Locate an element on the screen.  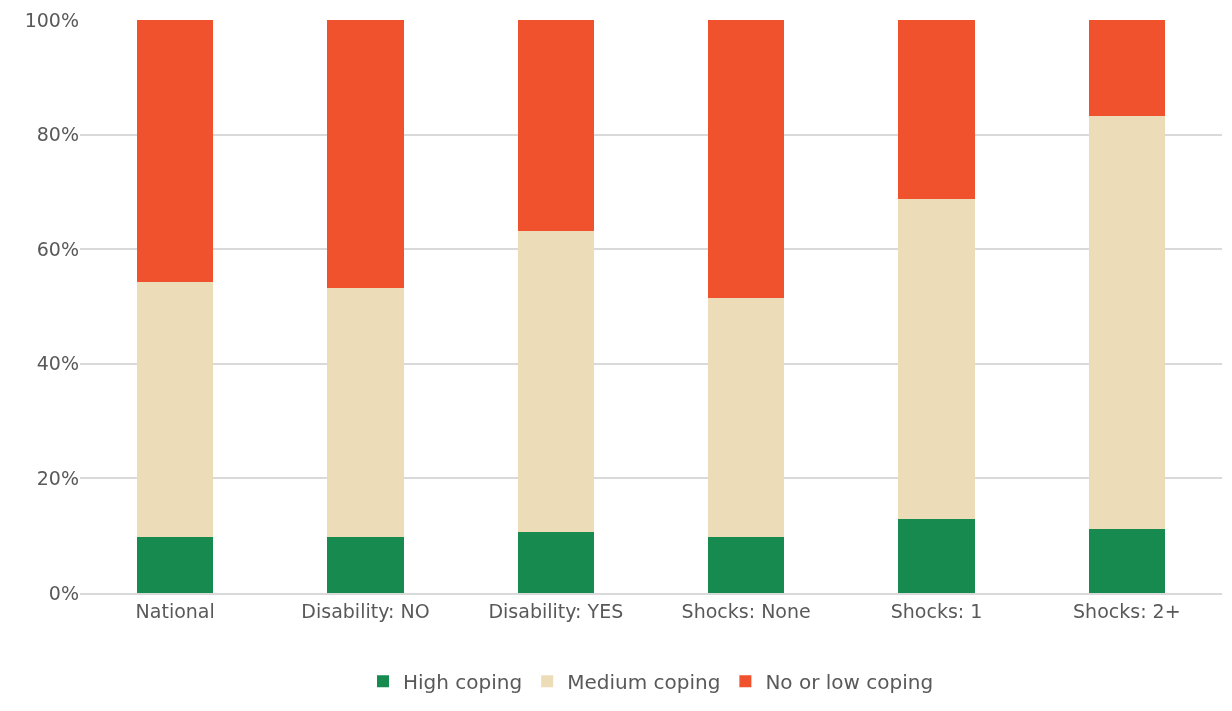
y-tick-label: 80% is located at coordinates (57, 134).